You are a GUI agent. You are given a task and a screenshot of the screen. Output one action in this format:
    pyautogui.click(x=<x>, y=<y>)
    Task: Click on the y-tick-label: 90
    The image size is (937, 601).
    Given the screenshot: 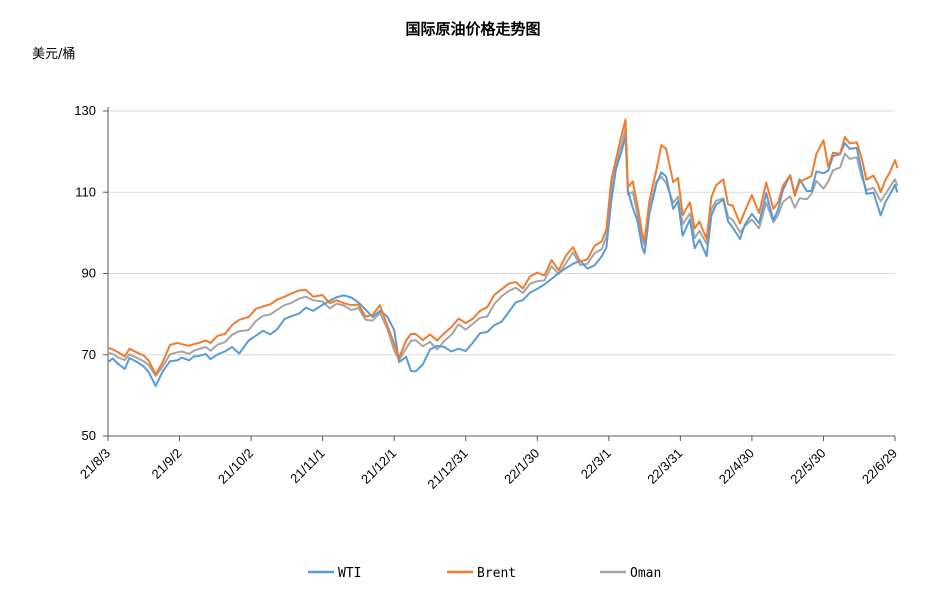 What is the action you would take?
    pyautogui.click(x=89, y=273)
    